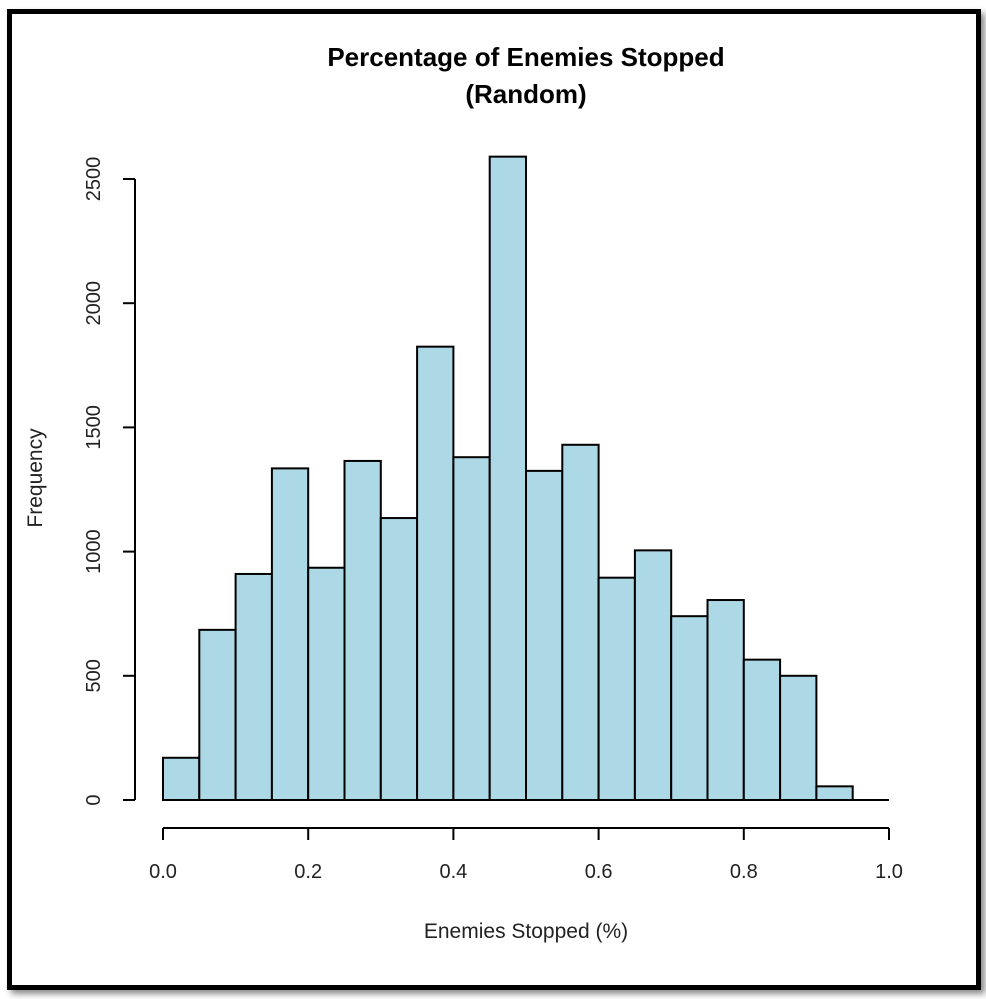 This screenshot has height=999, width=986. Describe the element at coordinates (526, 931) in the screenshot. I see `x-axis-label: Enemies Stopped (%)` at that location.